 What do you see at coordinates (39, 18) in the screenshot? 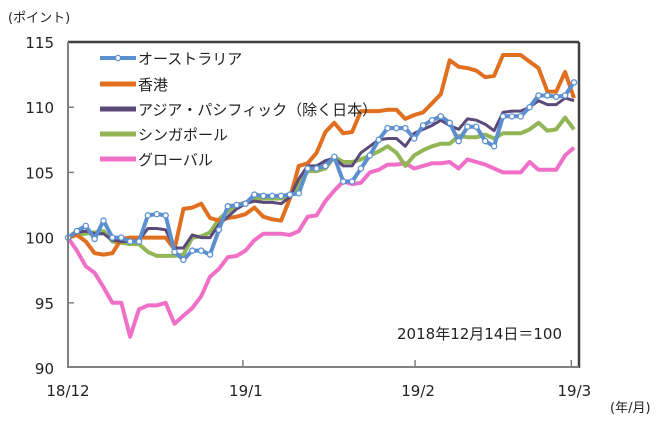
I see `y-axis-label: (ポイント)` at bounding box center [39, 18].